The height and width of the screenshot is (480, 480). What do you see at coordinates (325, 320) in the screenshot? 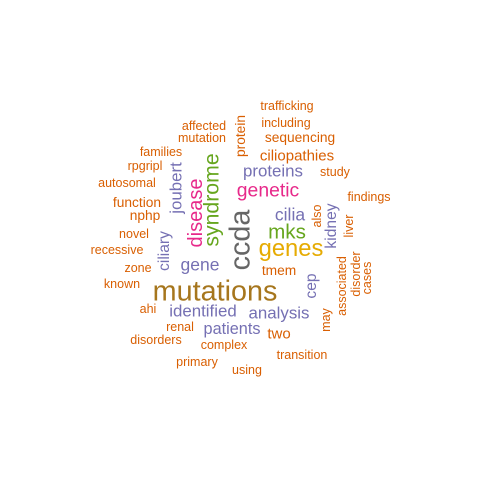
I see `cloud-word-may: may` at bounding box center [325, 320].